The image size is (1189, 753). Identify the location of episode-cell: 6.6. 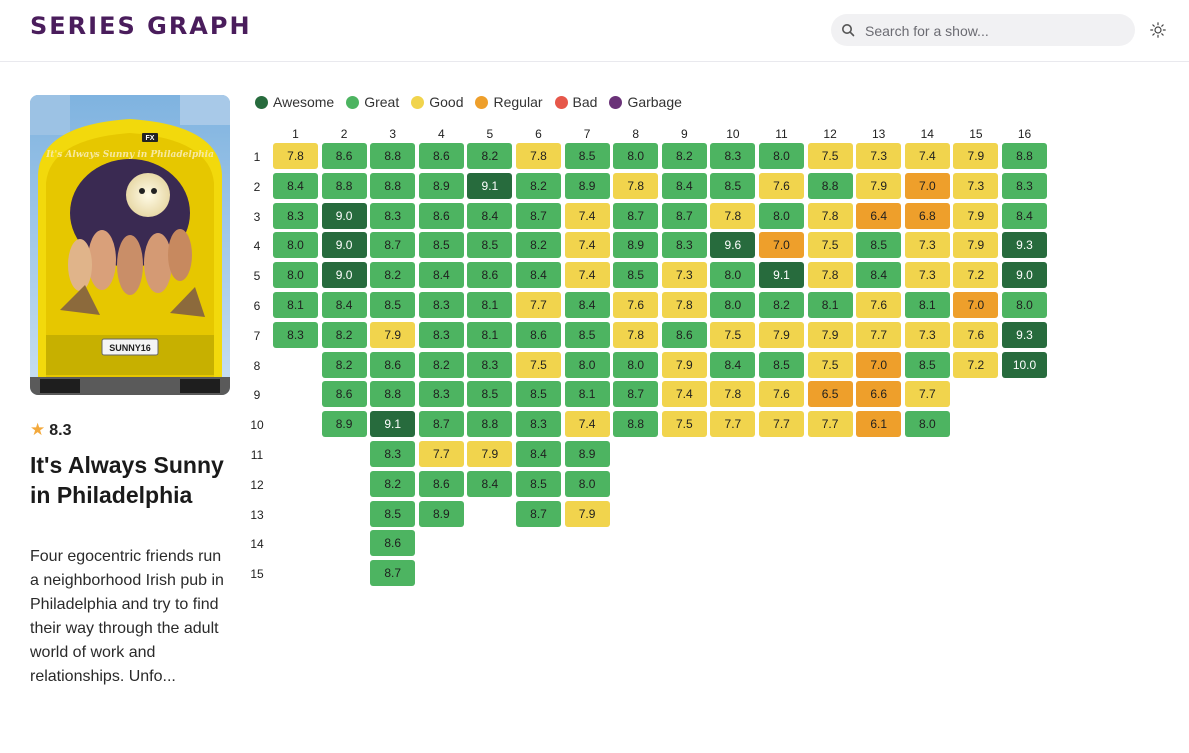
(879, 394).